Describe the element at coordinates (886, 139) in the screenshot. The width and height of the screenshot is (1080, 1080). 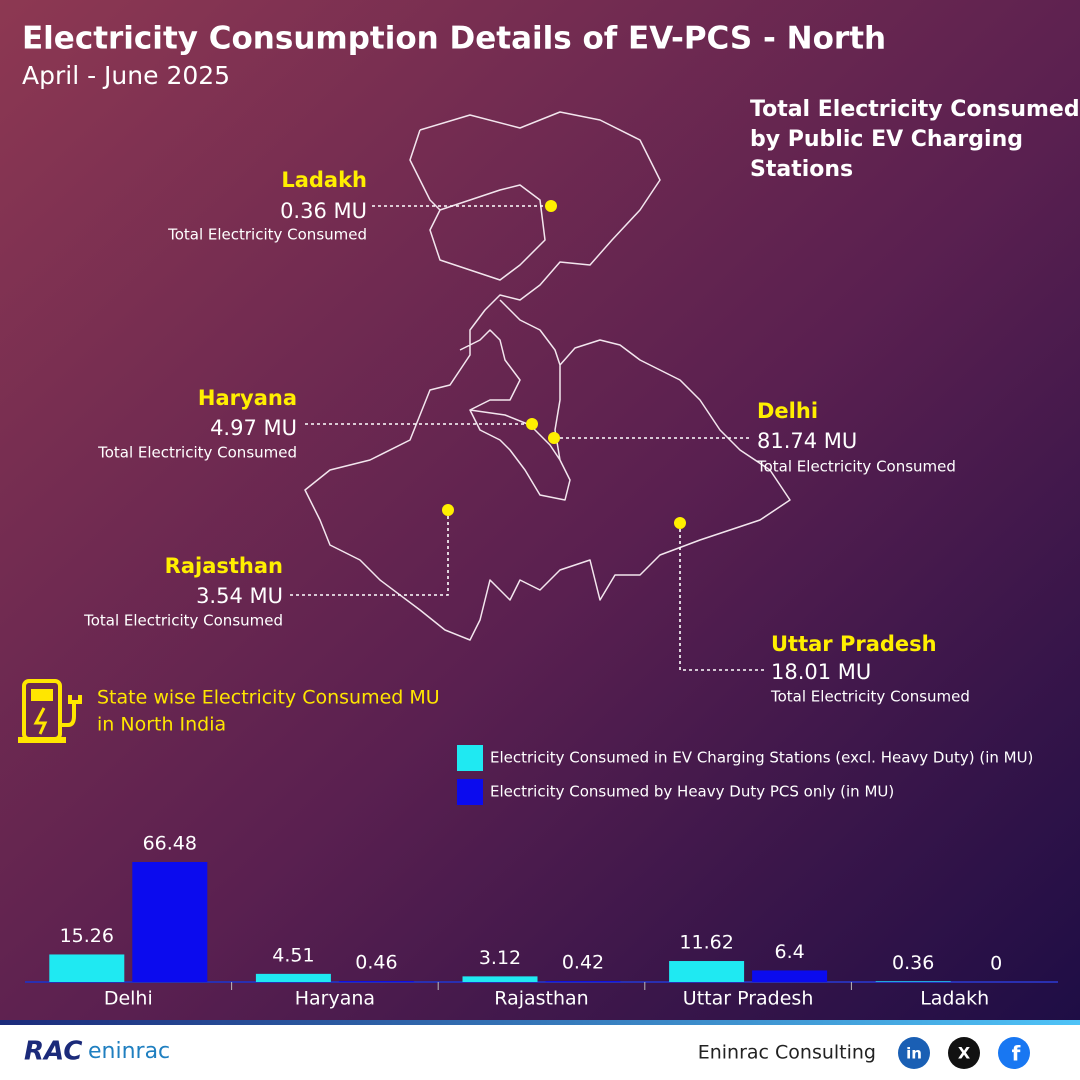
I see `map-heading: by Public EV Charging` at that location.